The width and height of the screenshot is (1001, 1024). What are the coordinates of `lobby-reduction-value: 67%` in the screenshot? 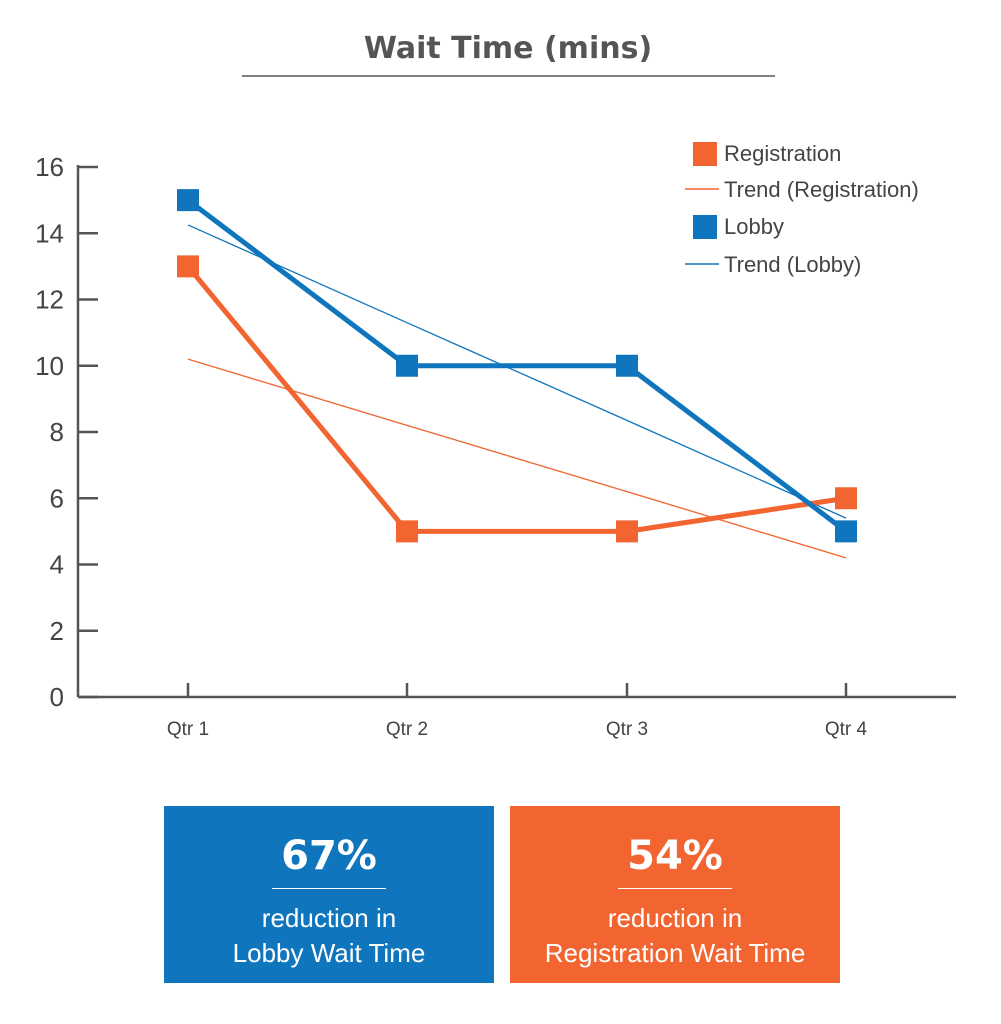 It's located at (329, 856).